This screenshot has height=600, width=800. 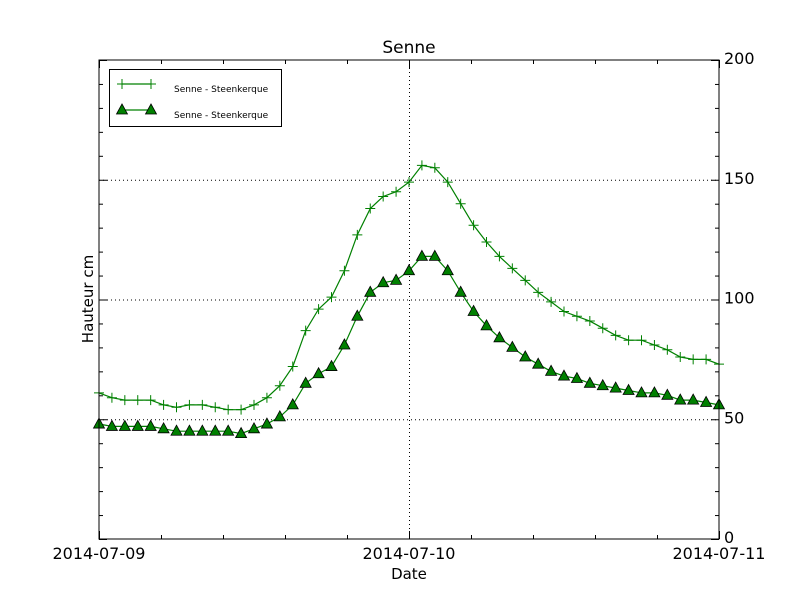 I want to click on x-tick-label: 2014-07-09, so click(x=99, y=553).